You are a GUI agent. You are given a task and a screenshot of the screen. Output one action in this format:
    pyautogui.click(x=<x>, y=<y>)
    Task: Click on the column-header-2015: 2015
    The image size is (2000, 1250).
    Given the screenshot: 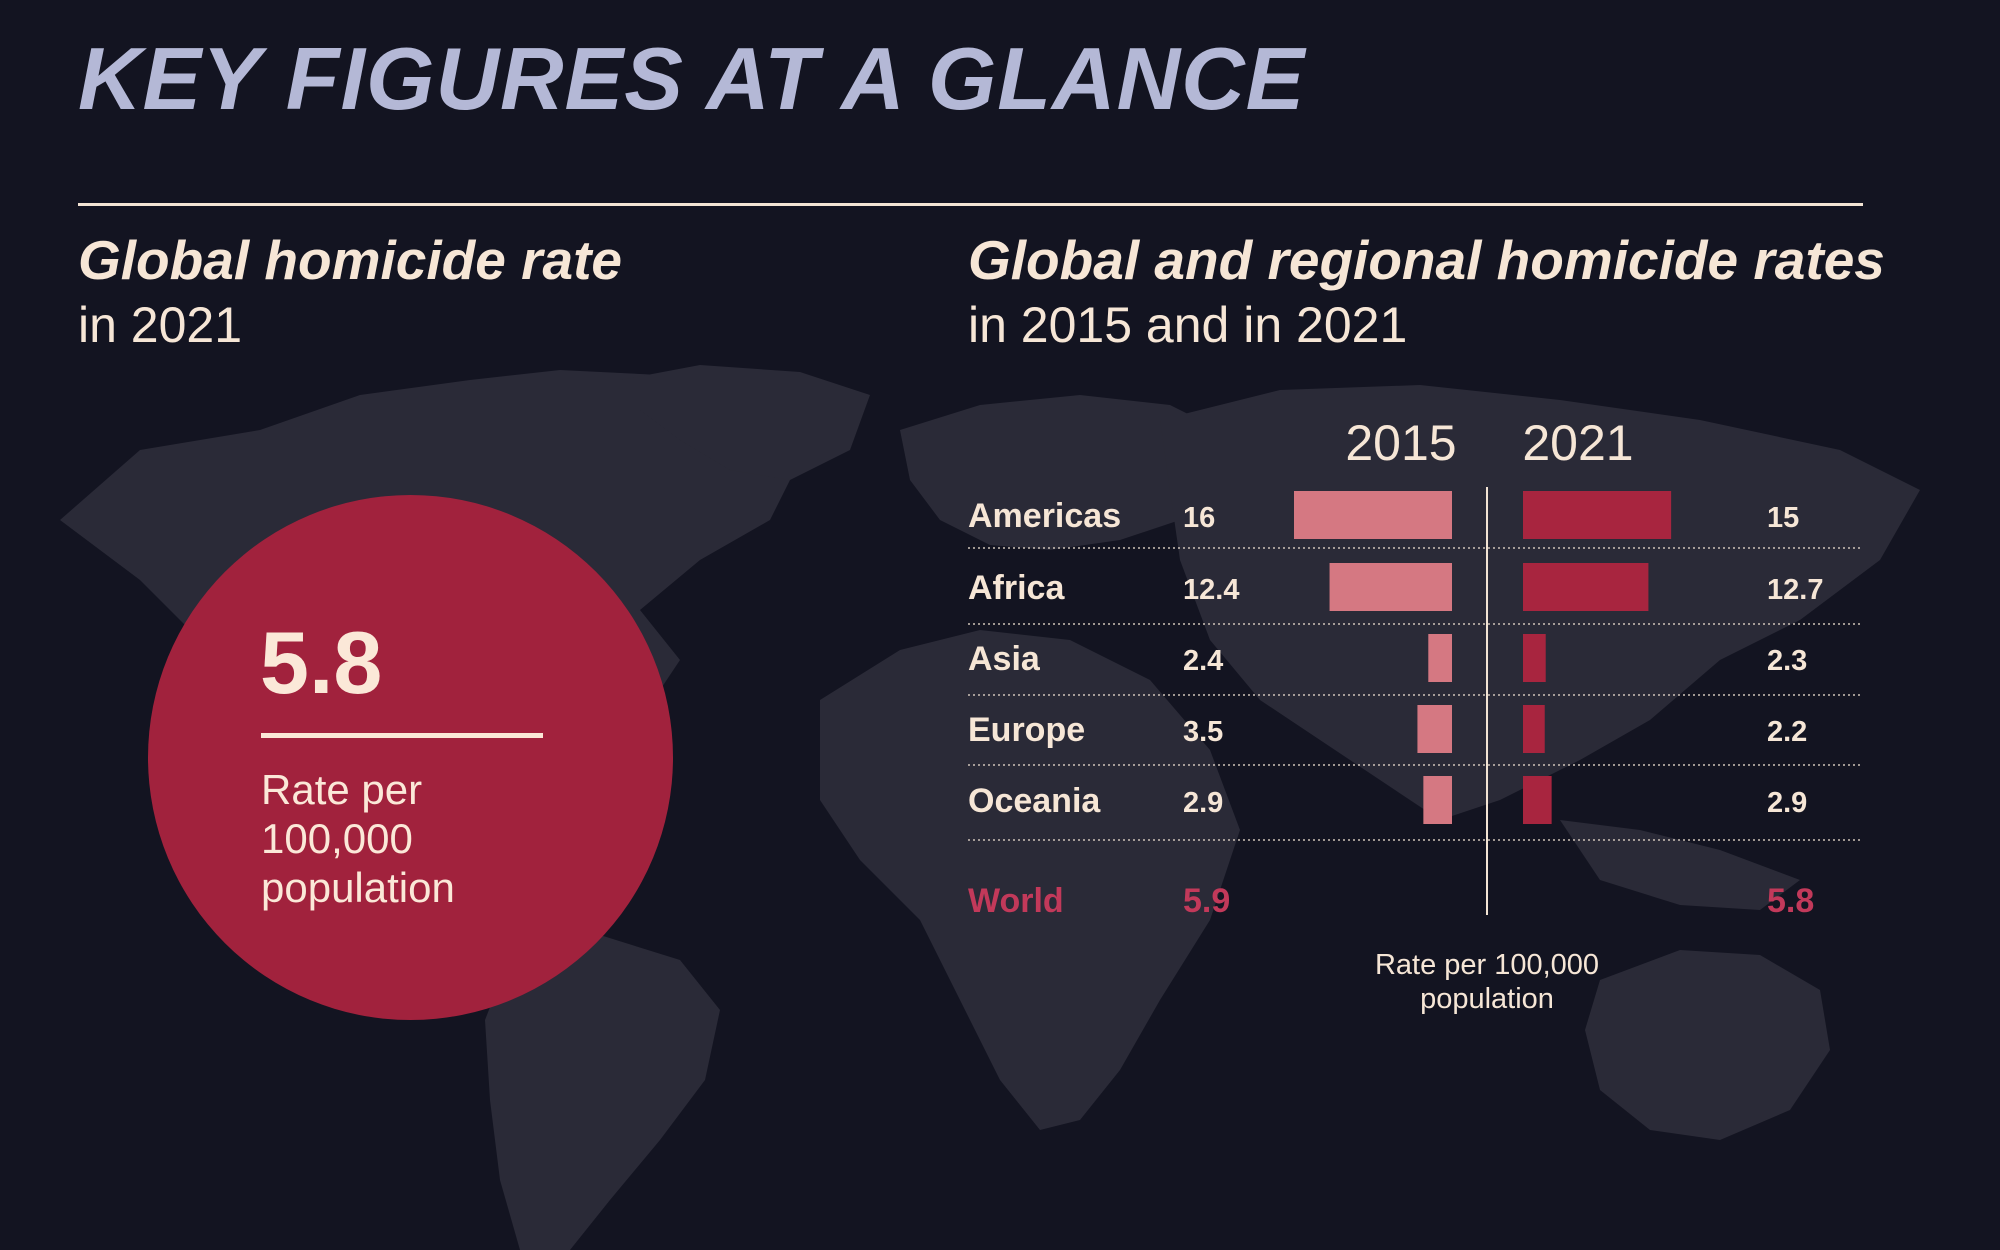 What is the action you would take?
    pyautogui.click(x=1400, y=443)
    